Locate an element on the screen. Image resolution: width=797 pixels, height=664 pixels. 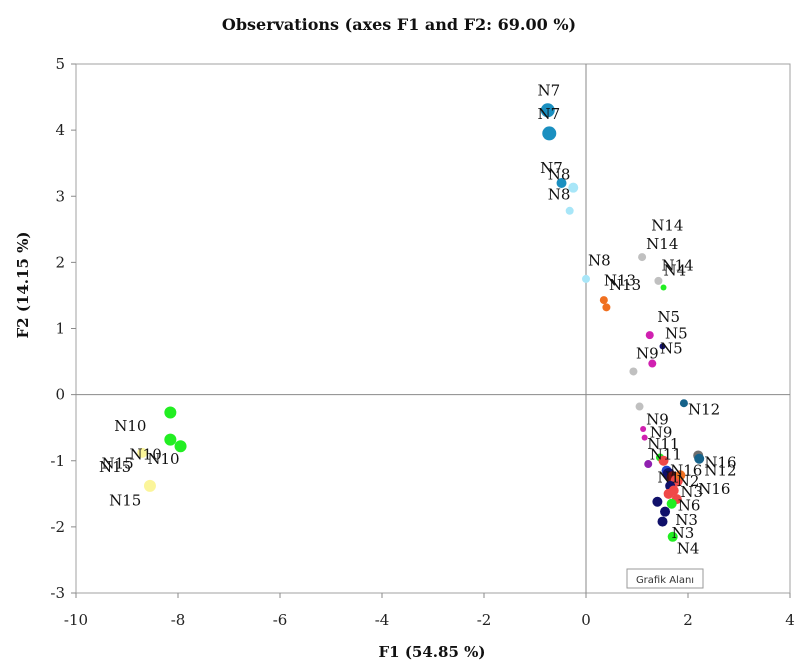
x-tick-label: 2 is located at coordinates (688, 620).